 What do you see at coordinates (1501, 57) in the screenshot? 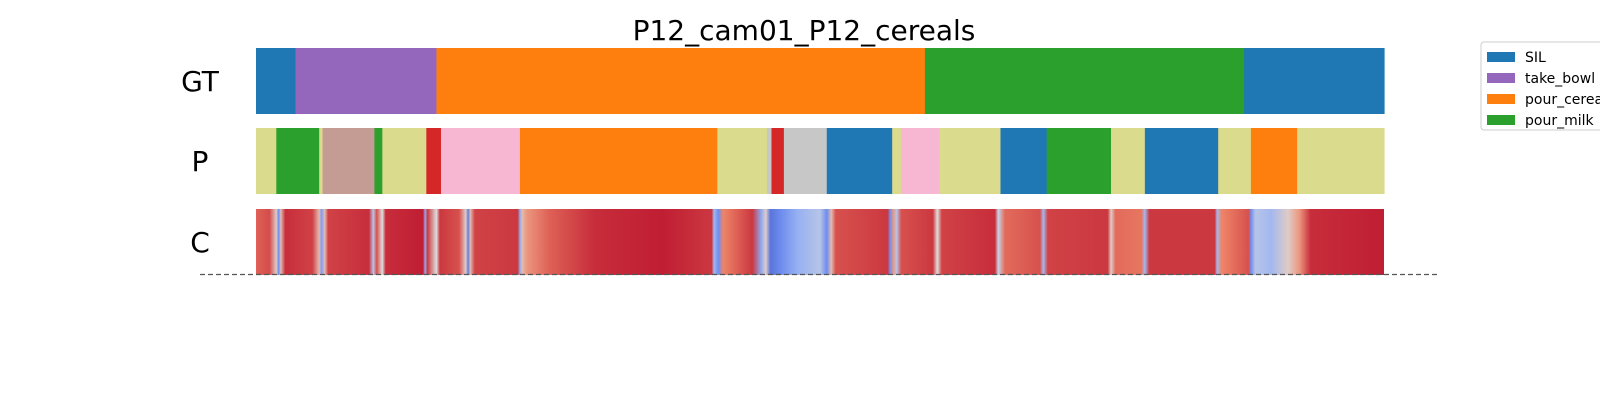
I see `legend-swatch-sil` at bounding box center [1501, 57].